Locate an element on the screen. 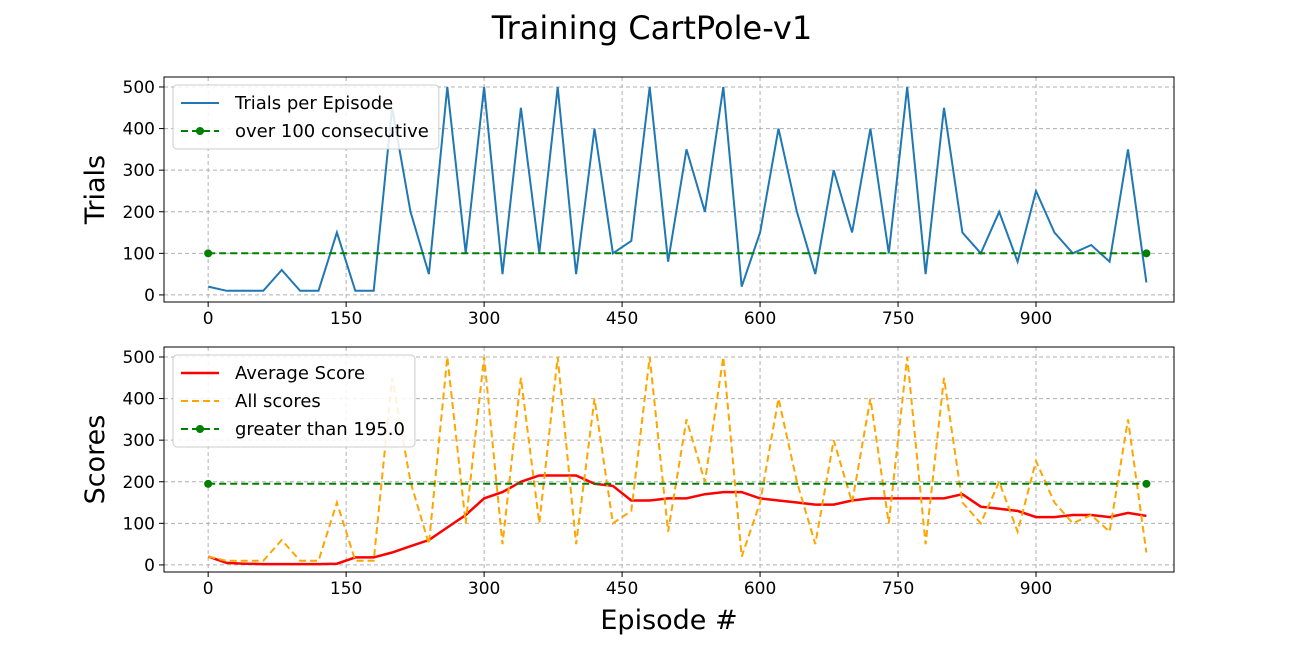 The image size is (1305, 647). legend-label: Average Score is located at coordinates (300, 373).